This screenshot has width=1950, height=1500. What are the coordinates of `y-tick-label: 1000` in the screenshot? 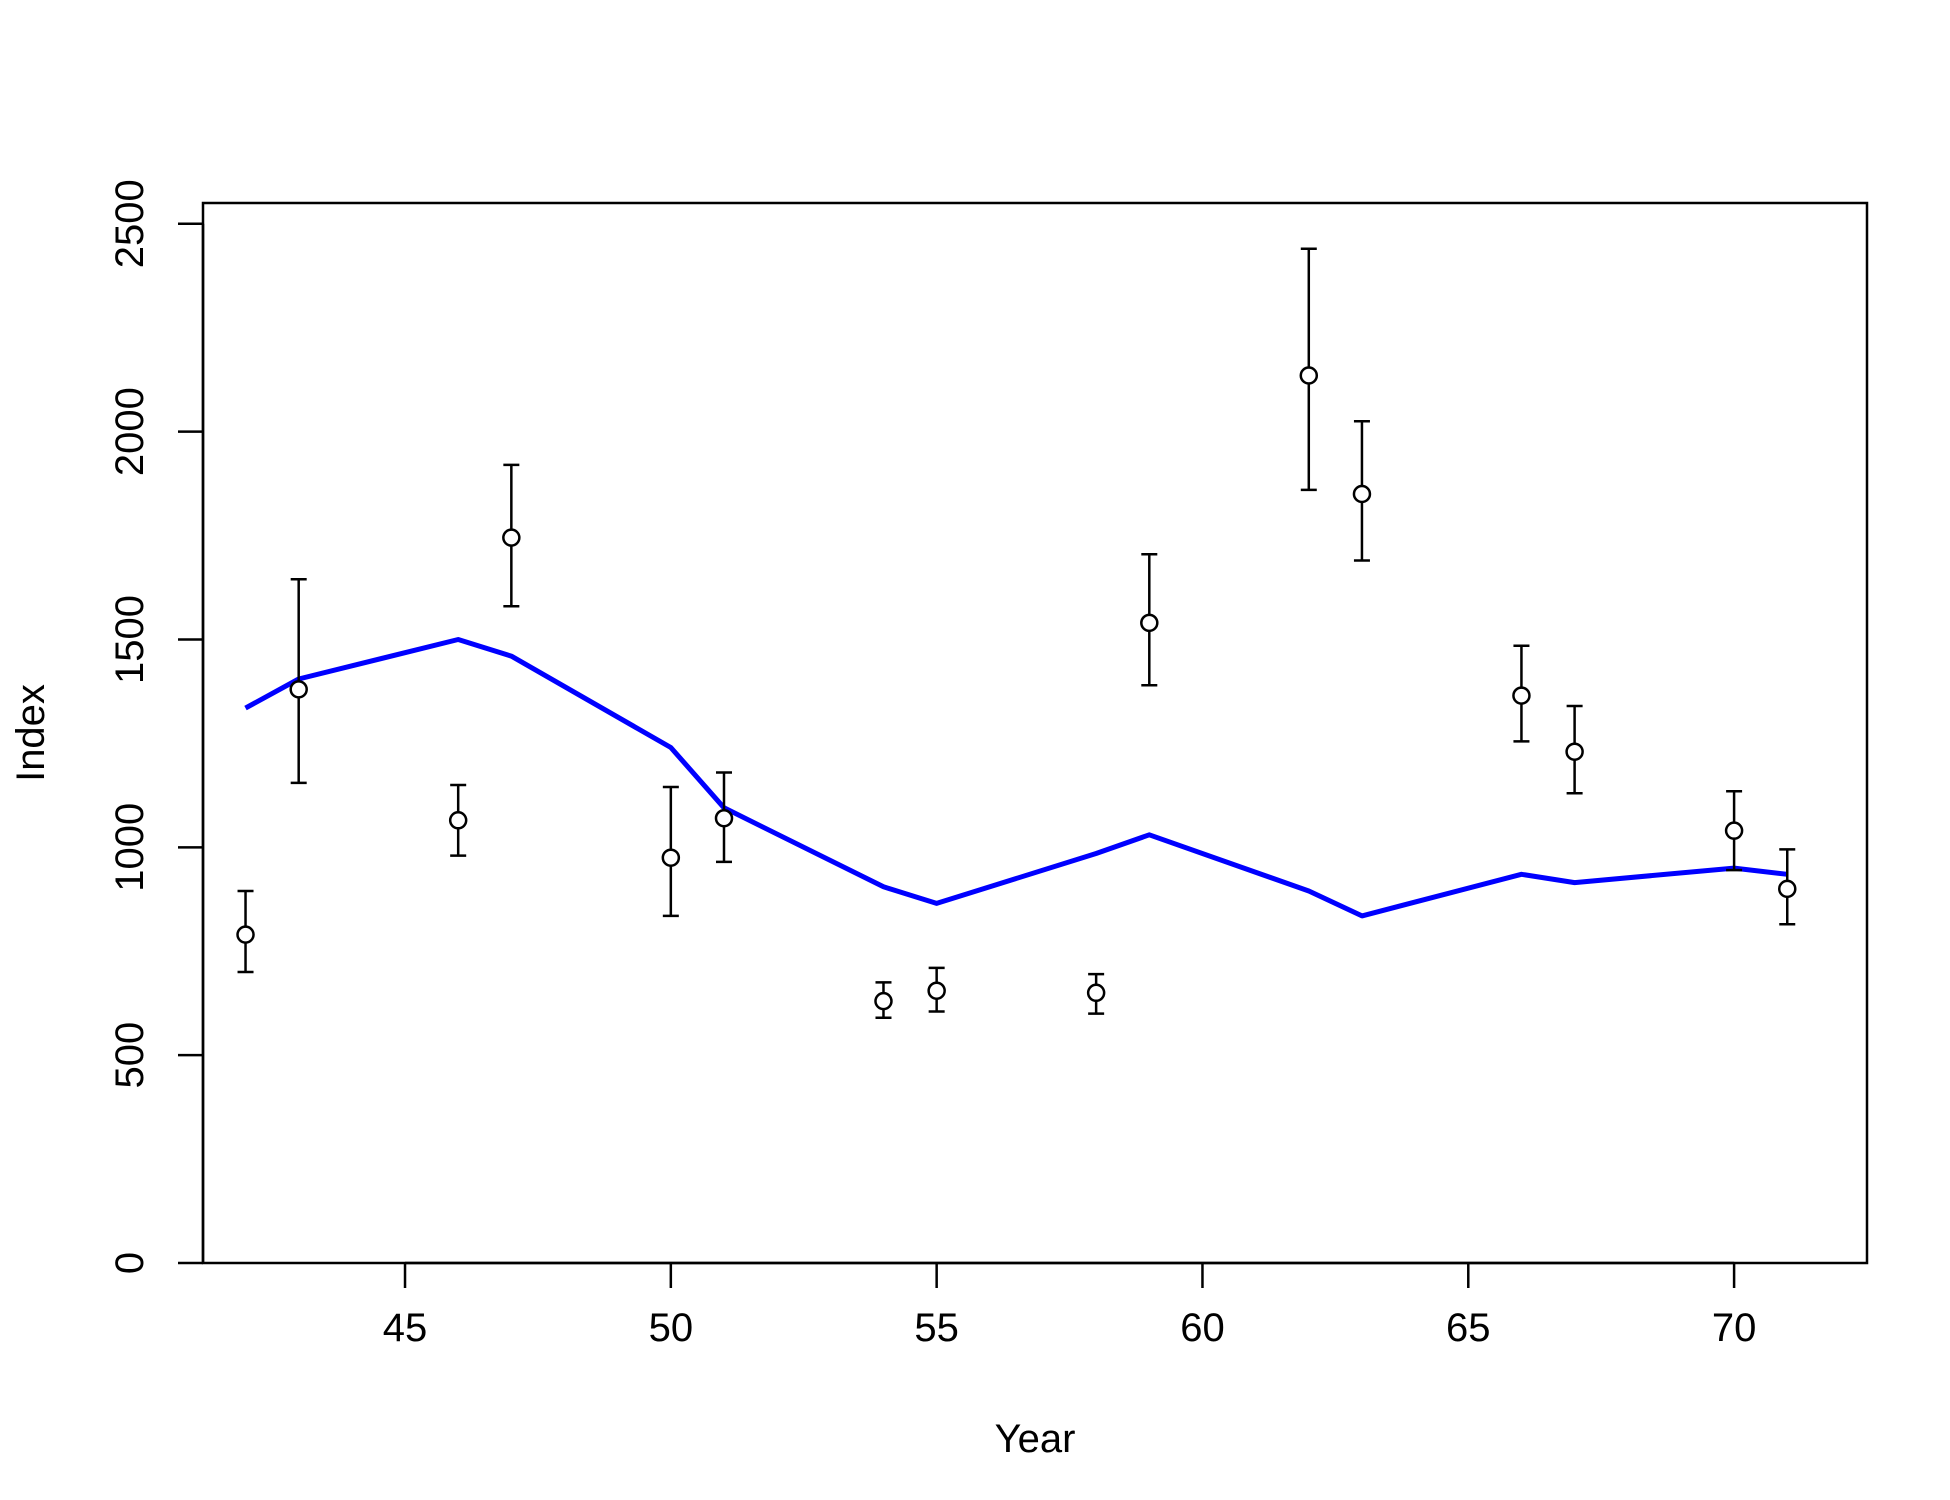 It's located at (130, 847).